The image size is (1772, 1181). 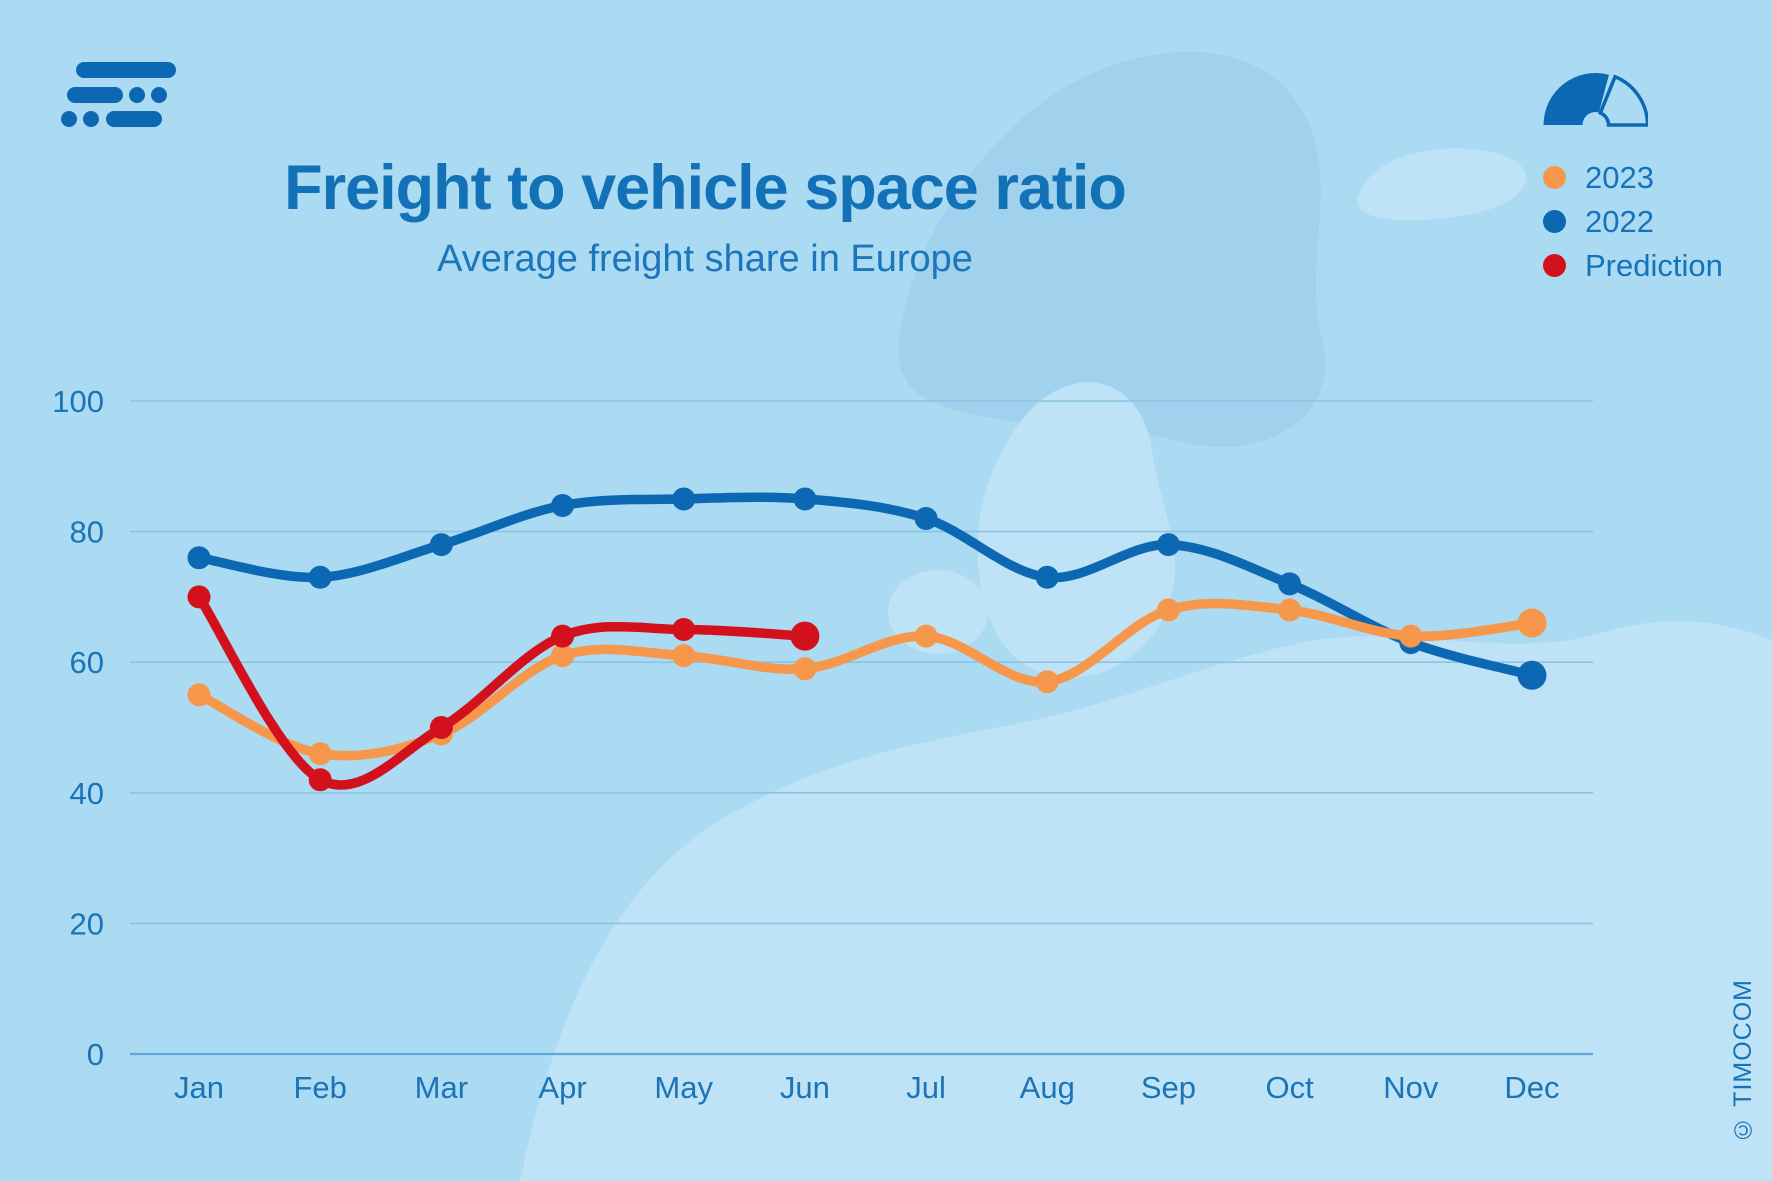 I want to click on data-point-2023-may, so click(x=684, y=656).